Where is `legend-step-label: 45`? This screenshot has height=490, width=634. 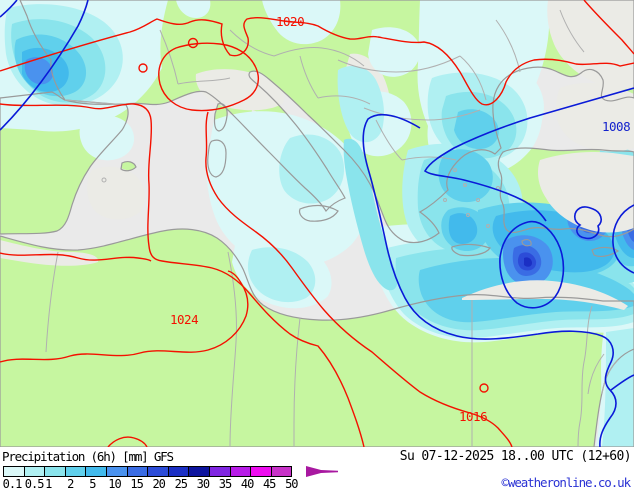 legend-step-label: 45 is located at coordinates (269, 483).